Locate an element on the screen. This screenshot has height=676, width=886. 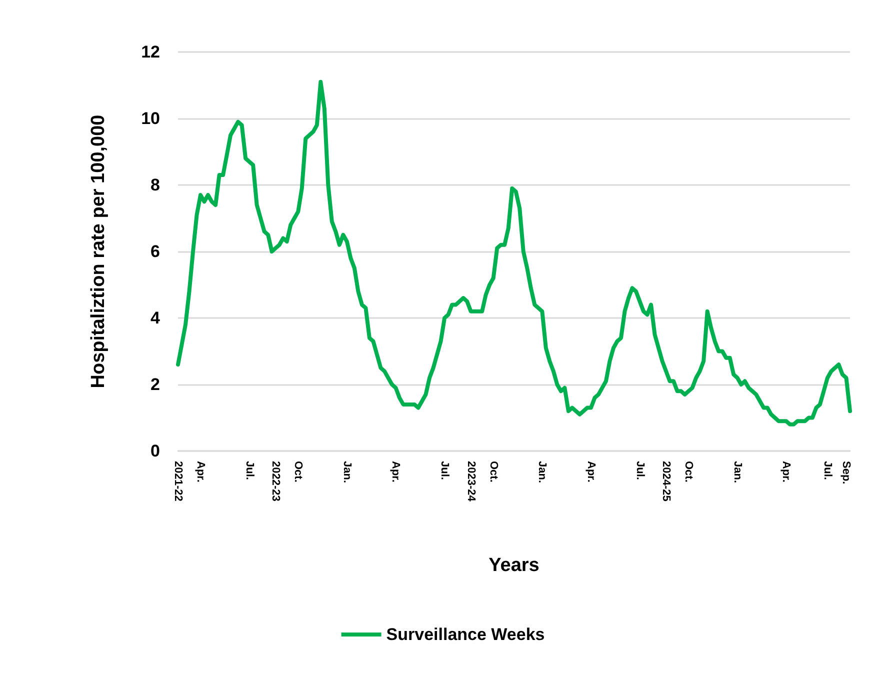
y-tick-label: 4 is located at coordinates (155, 318).